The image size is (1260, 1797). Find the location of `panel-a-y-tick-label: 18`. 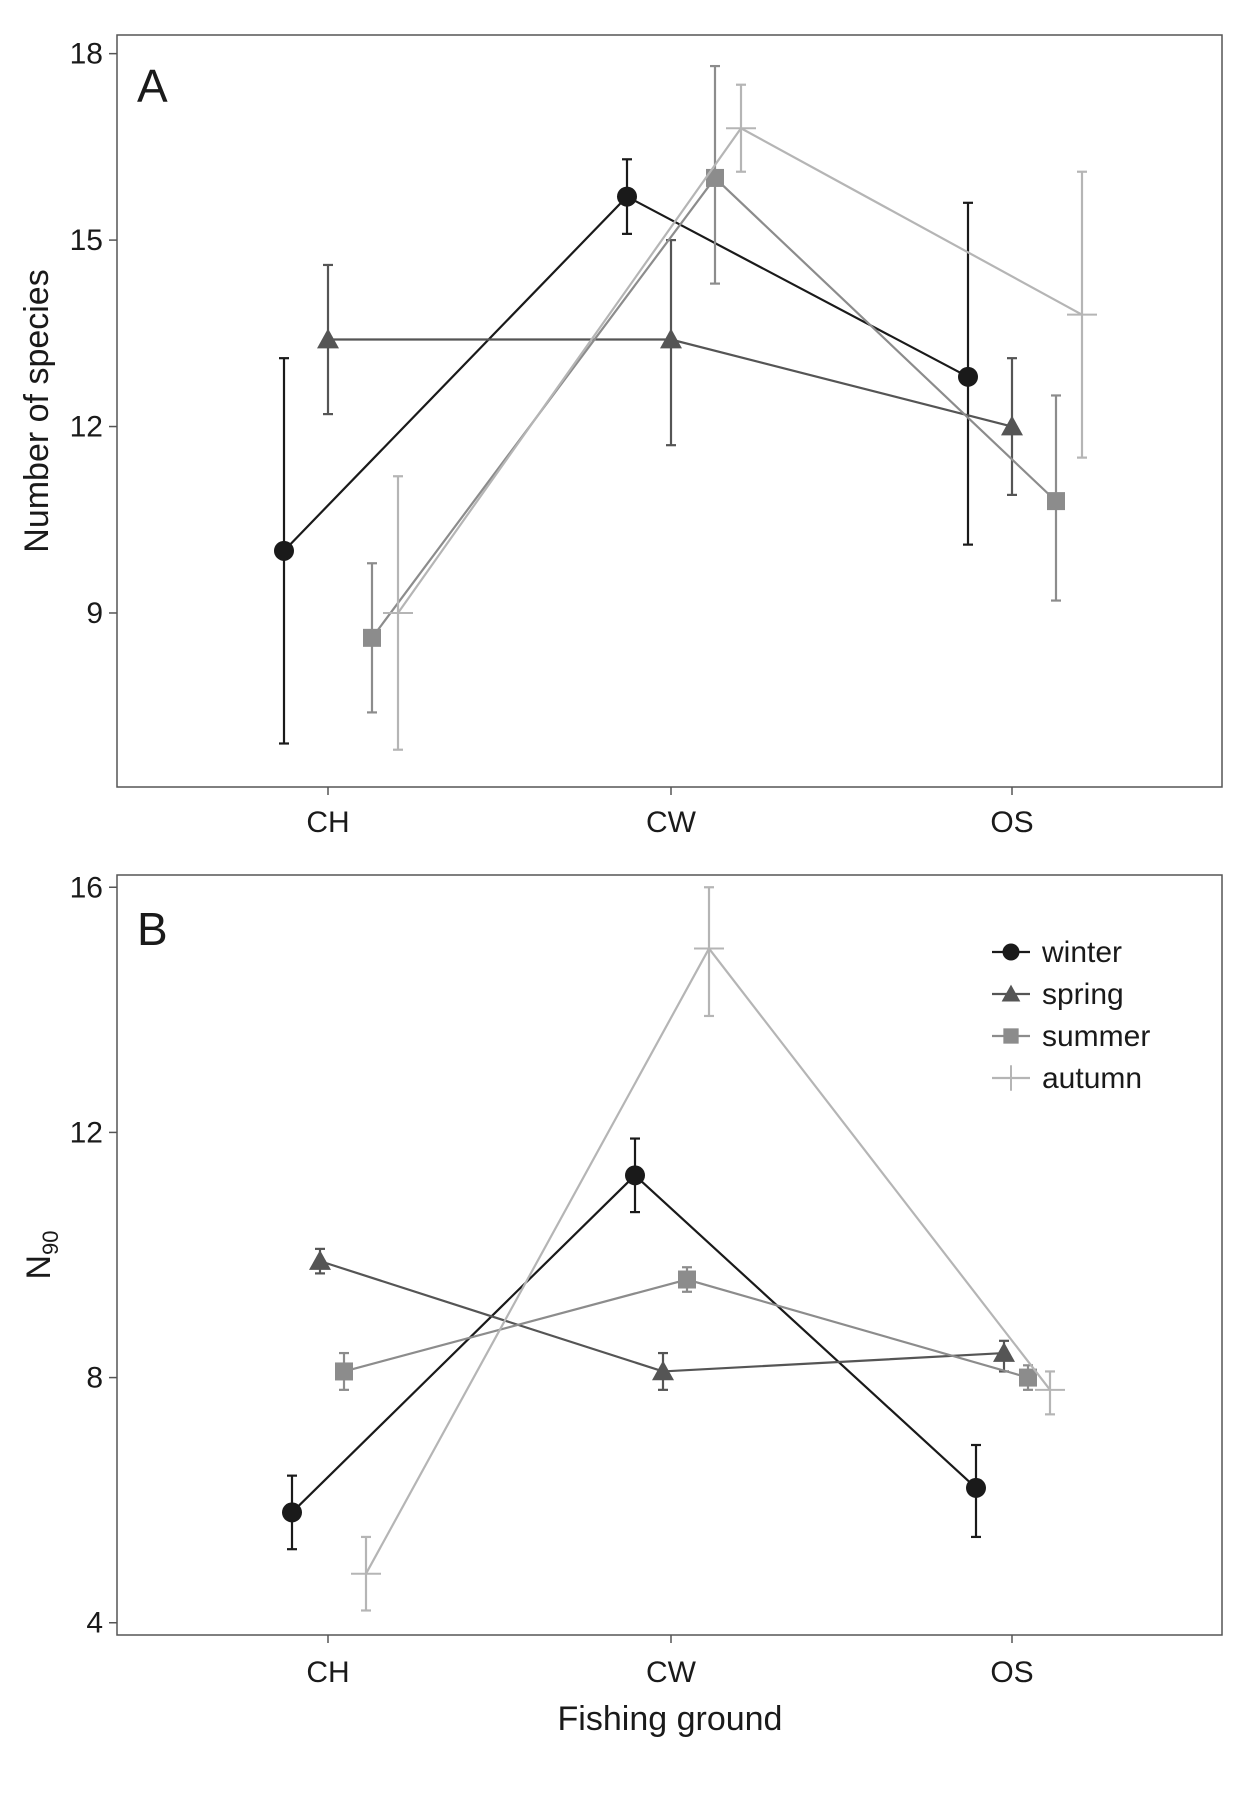

panel-a-y-tick-label: 18 is located at coordinates (86, 54).